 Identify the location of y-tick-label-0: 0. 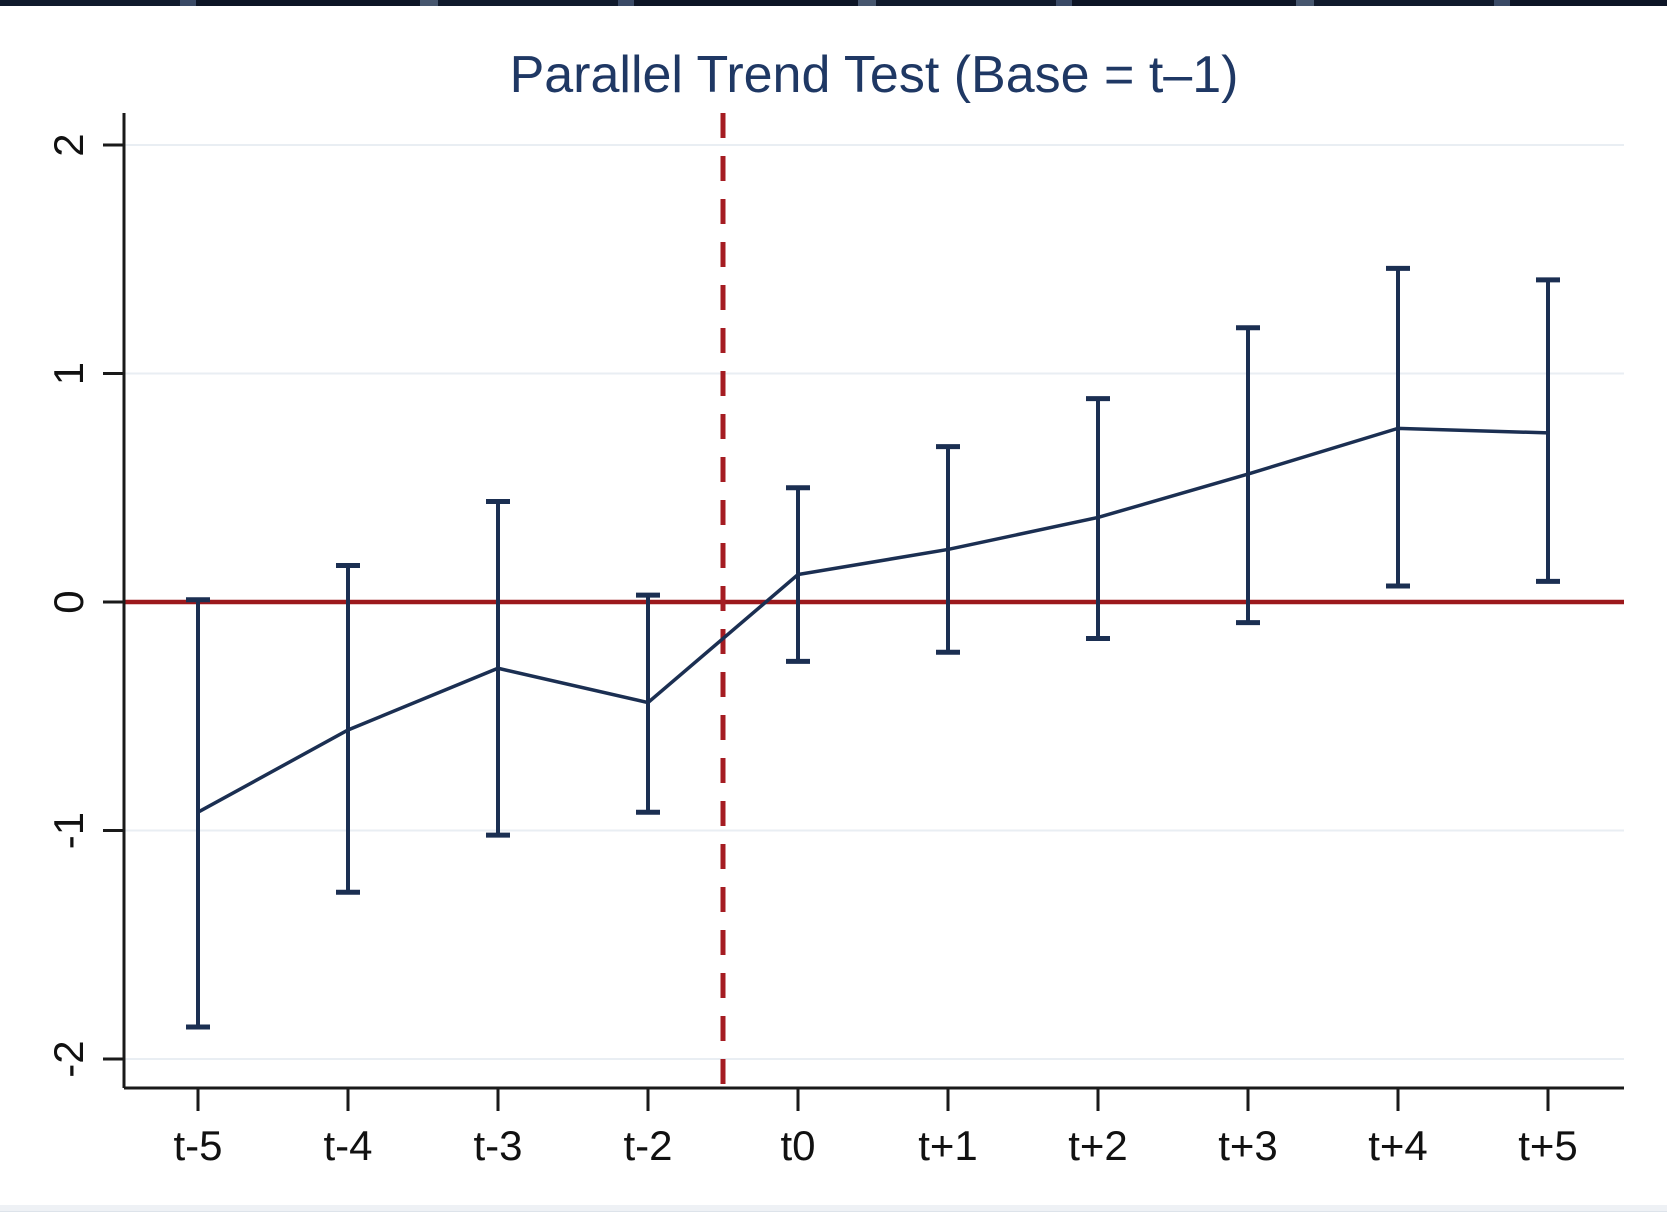
(68, 601).